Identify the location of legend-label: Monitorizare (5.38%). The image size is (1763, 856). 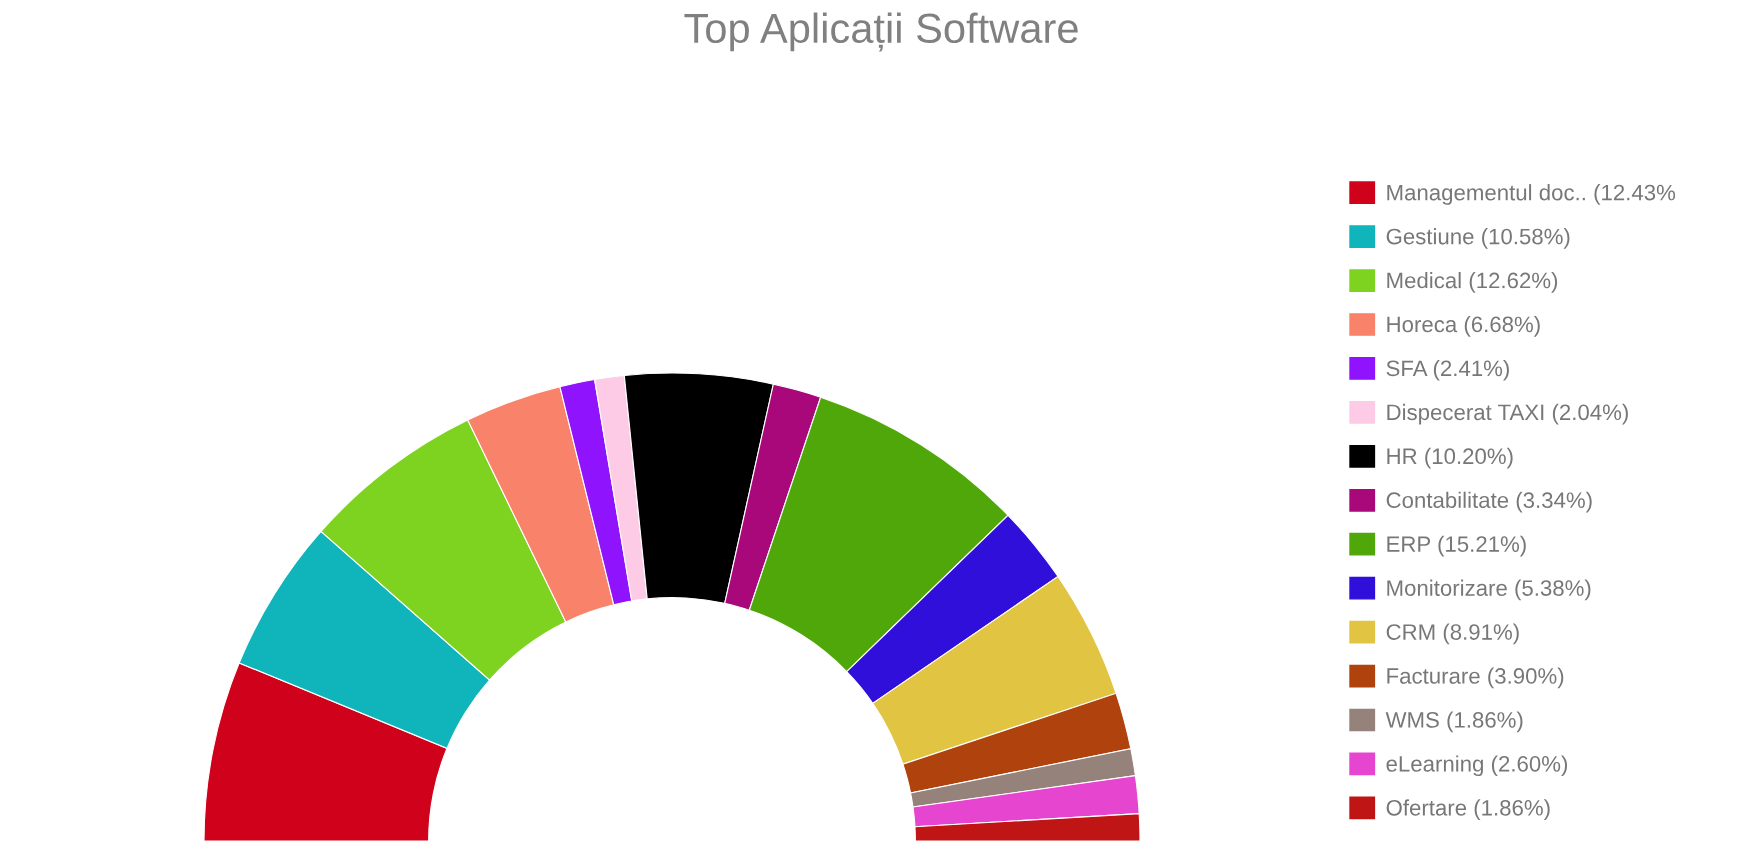
(1489, 590).